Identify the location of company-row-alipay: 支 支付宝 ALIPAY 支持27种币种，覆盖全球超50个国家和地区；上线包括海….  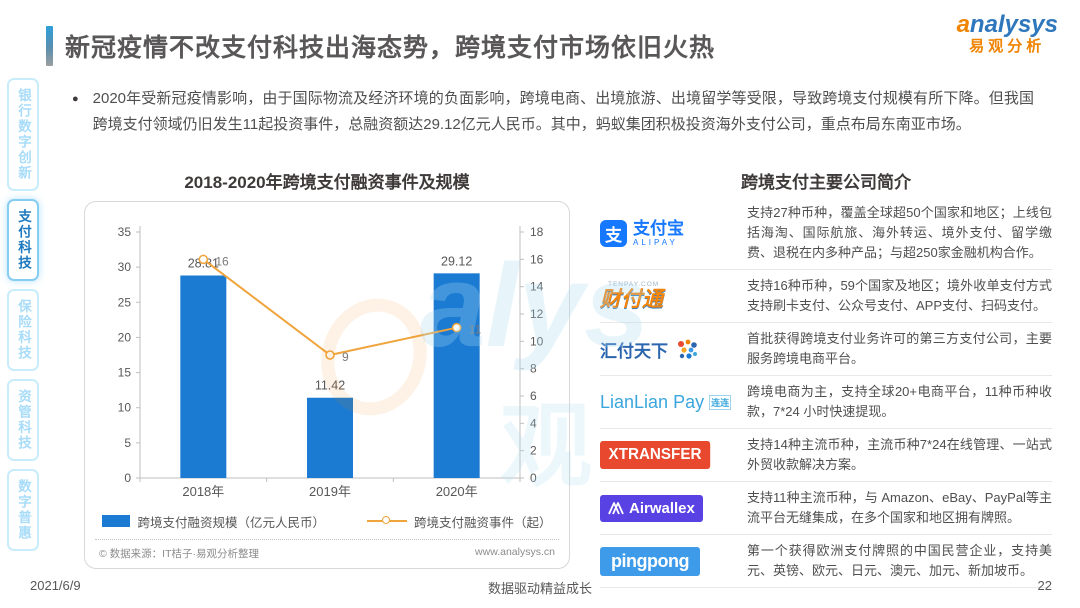
(826, 233).